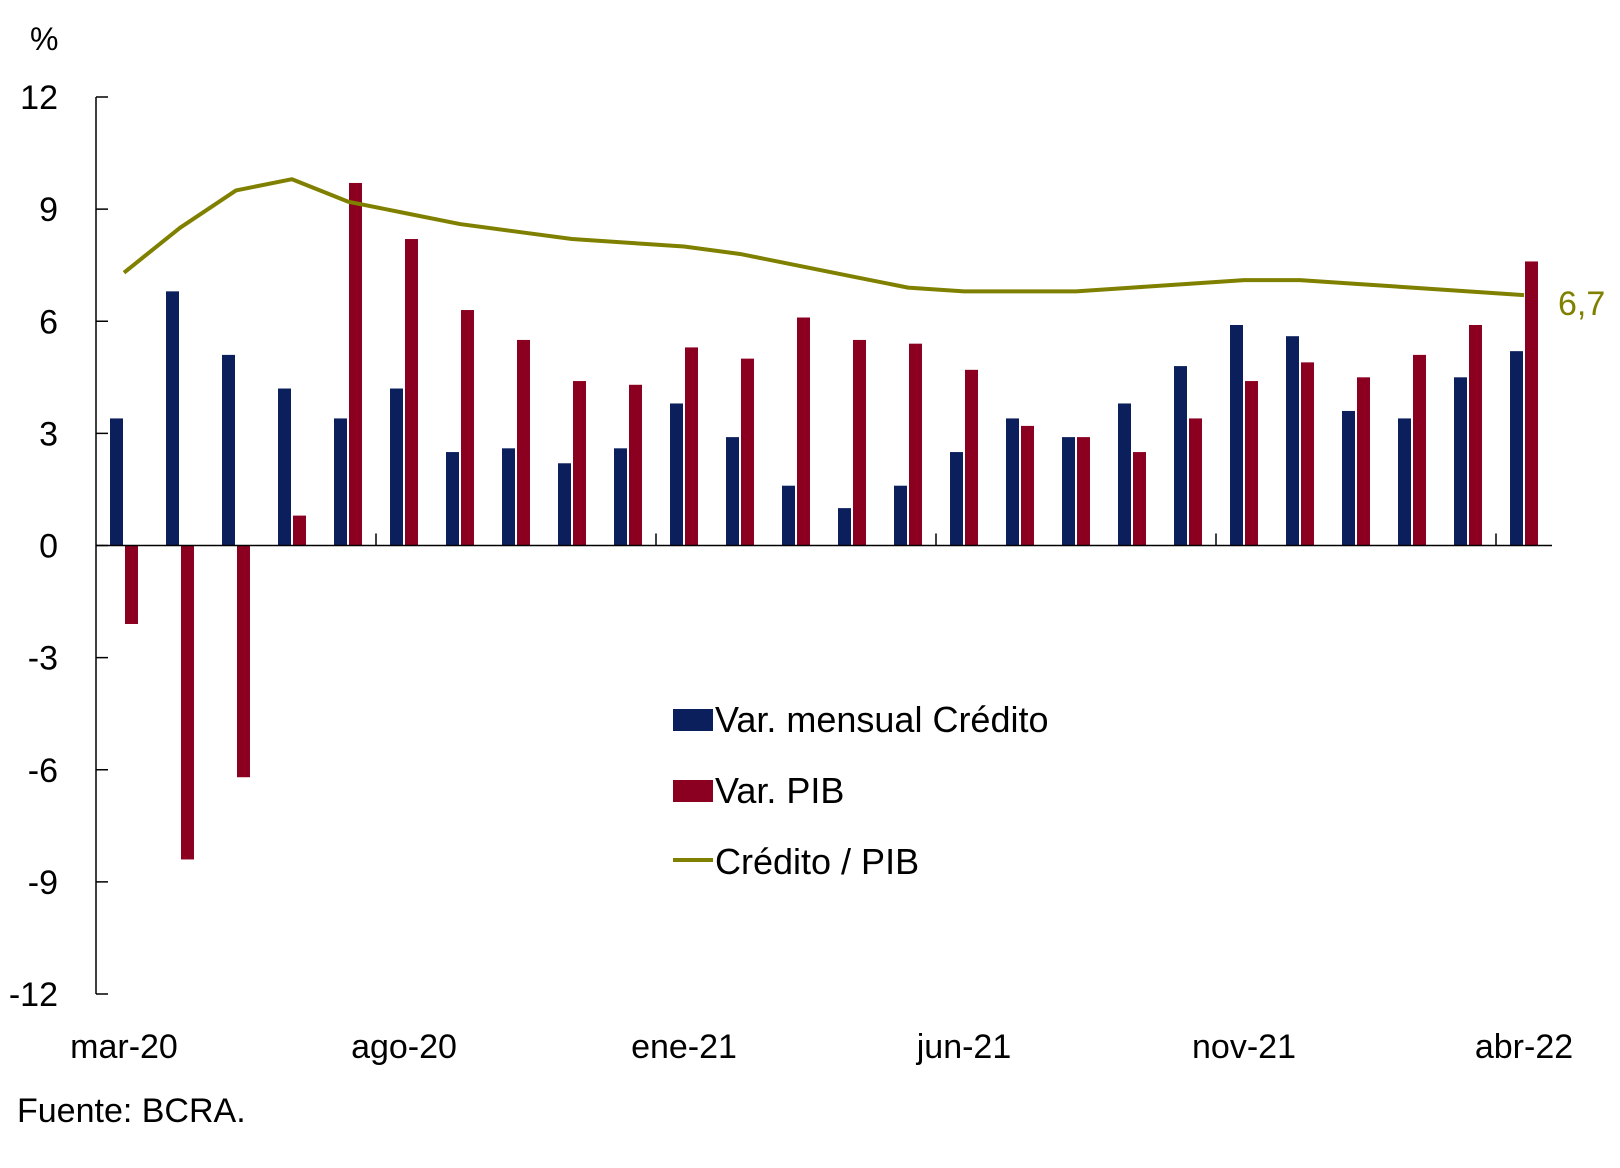 The height and width of the screenshot is (1168, 1620). I want to click on y-tick-label: 6, so click(48, 322).